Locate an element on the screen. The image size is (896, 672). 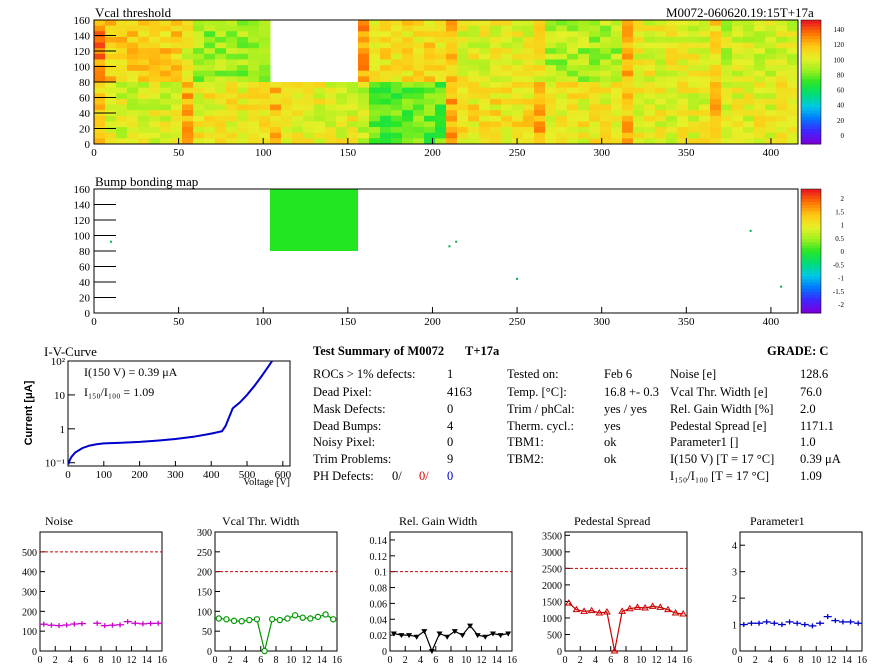
y-tick-label: 2 is located at coordinates (734, 599).